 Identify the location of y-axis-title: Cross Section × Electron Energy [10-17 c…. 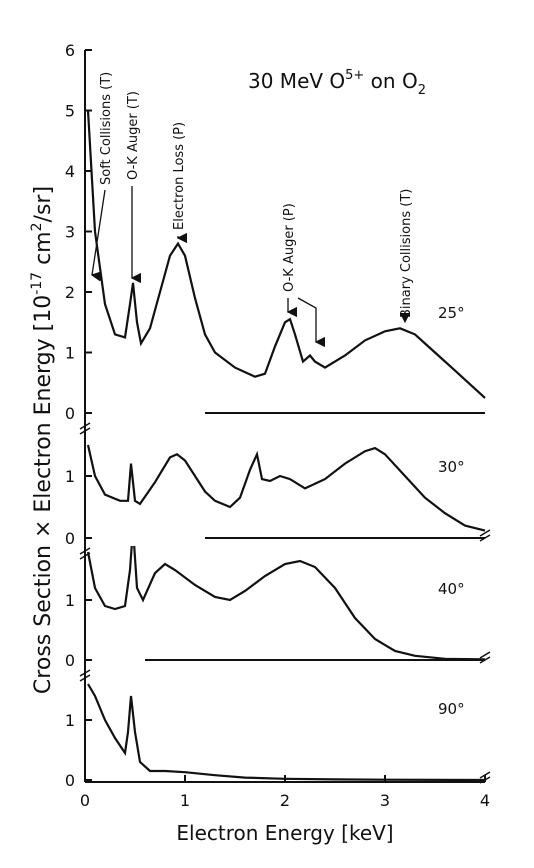
(42, 440).